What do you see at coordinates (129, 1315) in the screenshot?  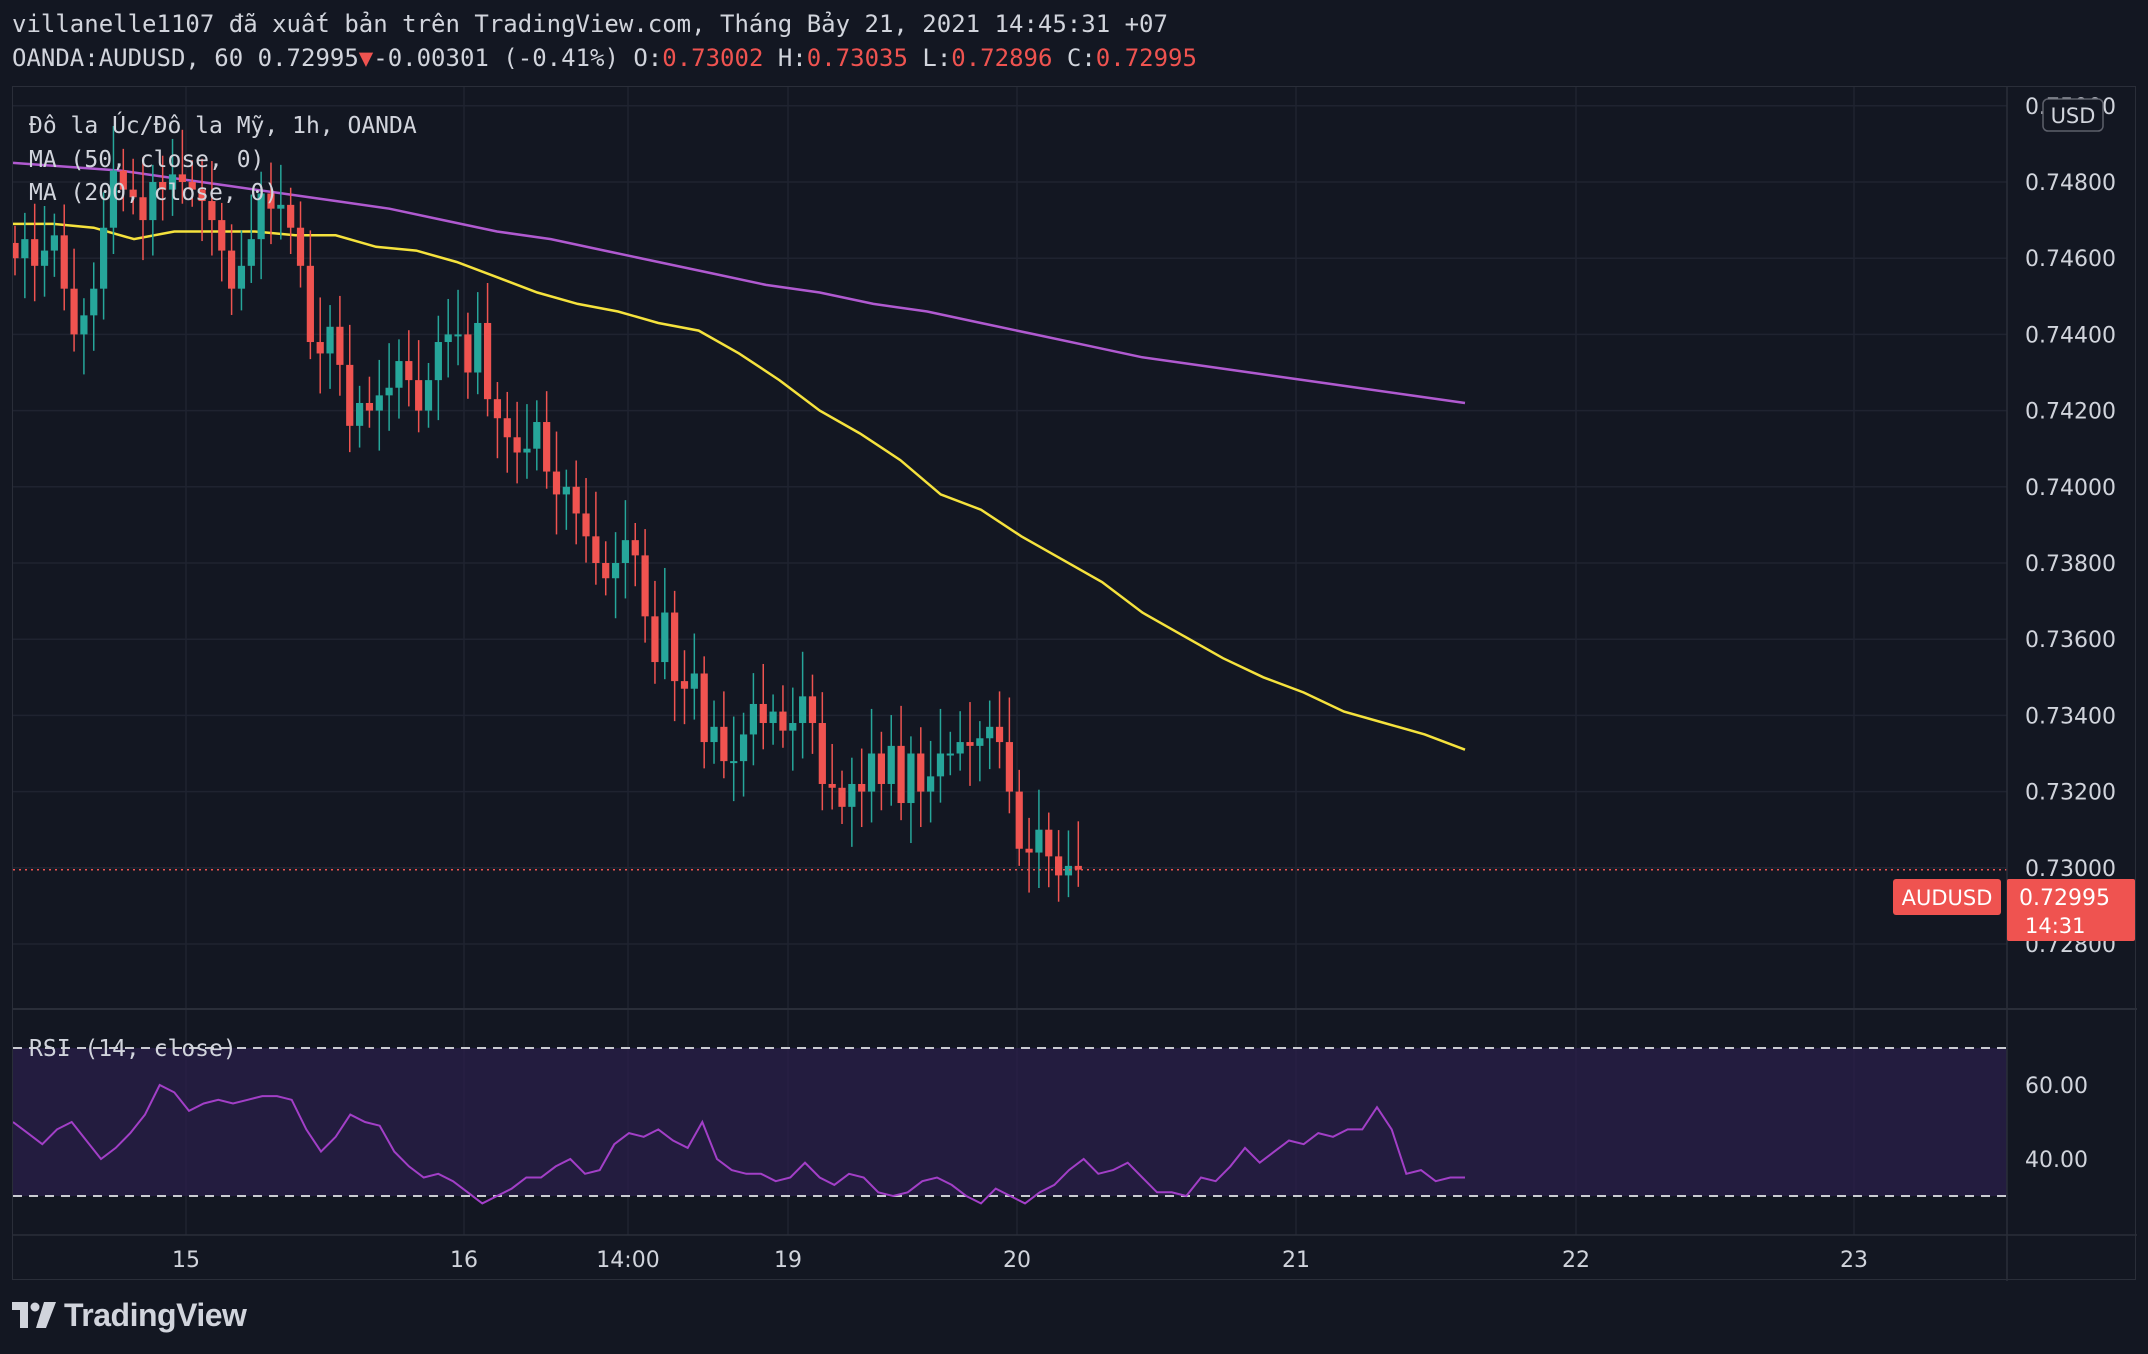 I see `footer: TradingView` at bounding box center [129, 1315].